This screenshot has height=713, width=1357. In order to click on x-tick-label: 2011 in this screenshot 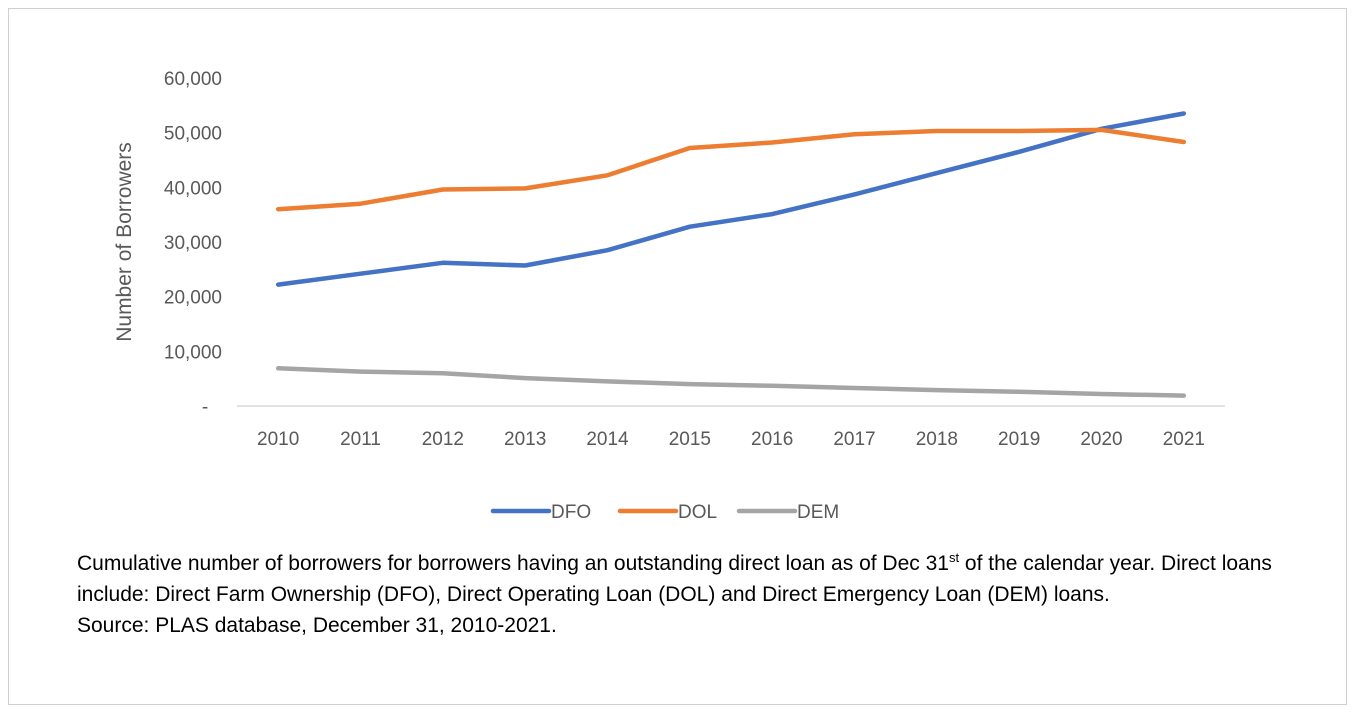, I will do `click(360, 439)`.